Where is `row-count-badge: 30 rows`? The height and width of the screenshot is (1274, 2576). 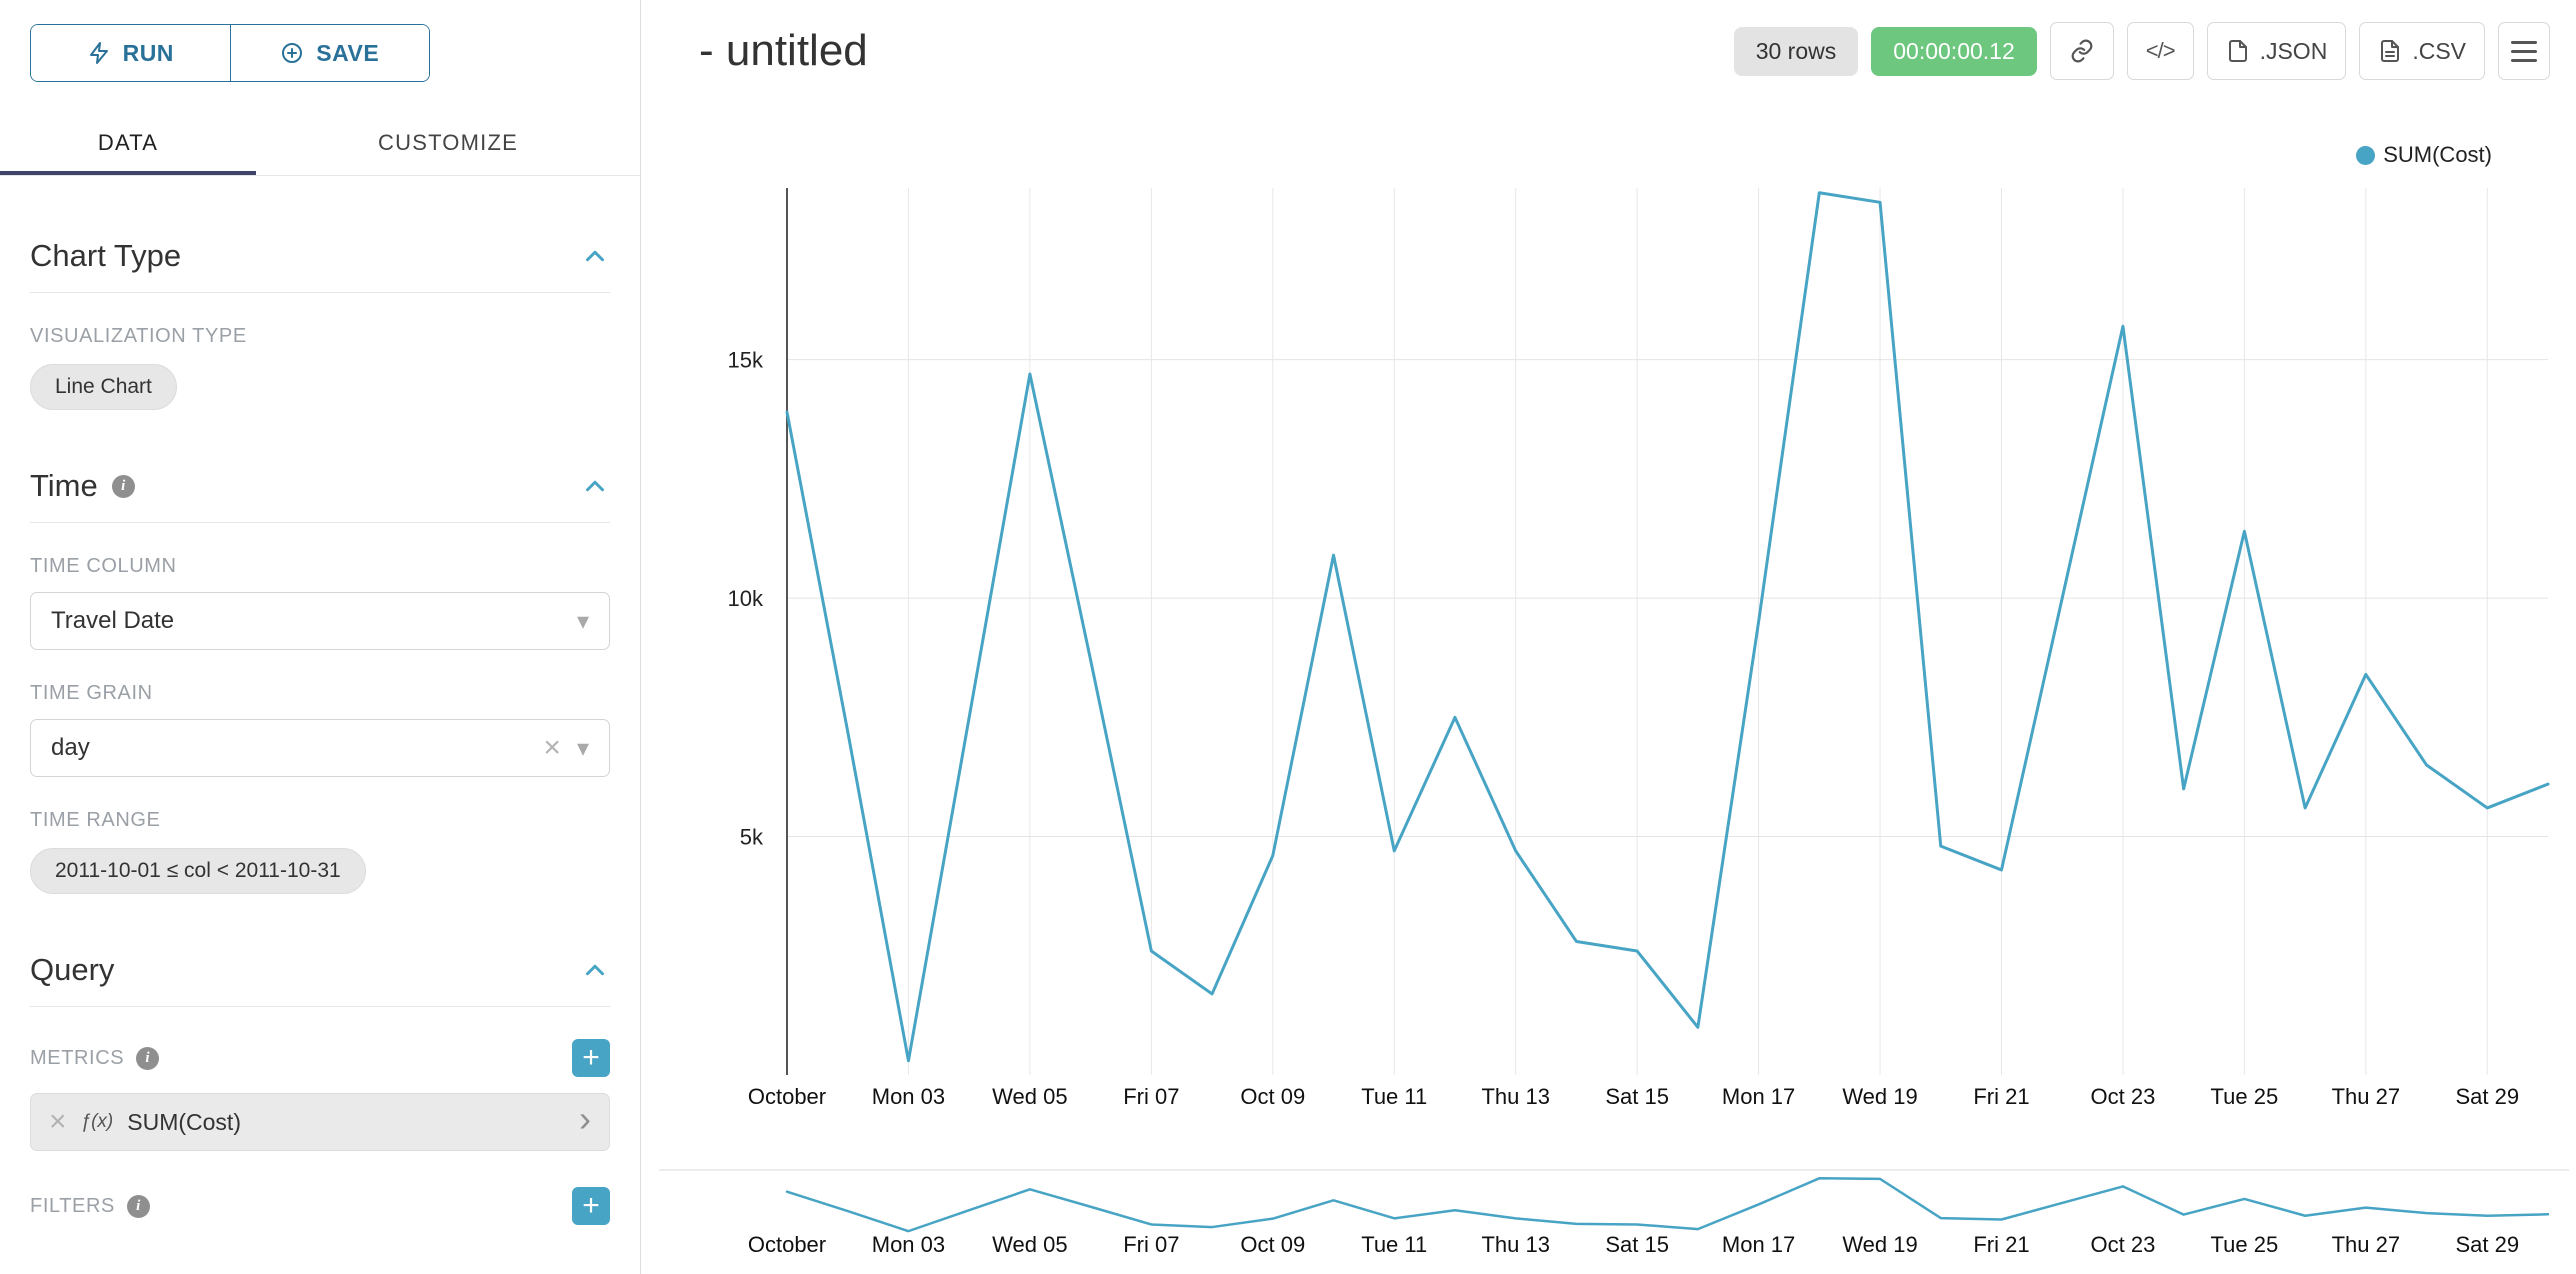 row-count-badge: 30 rows is located at coordinates (1796, 51).